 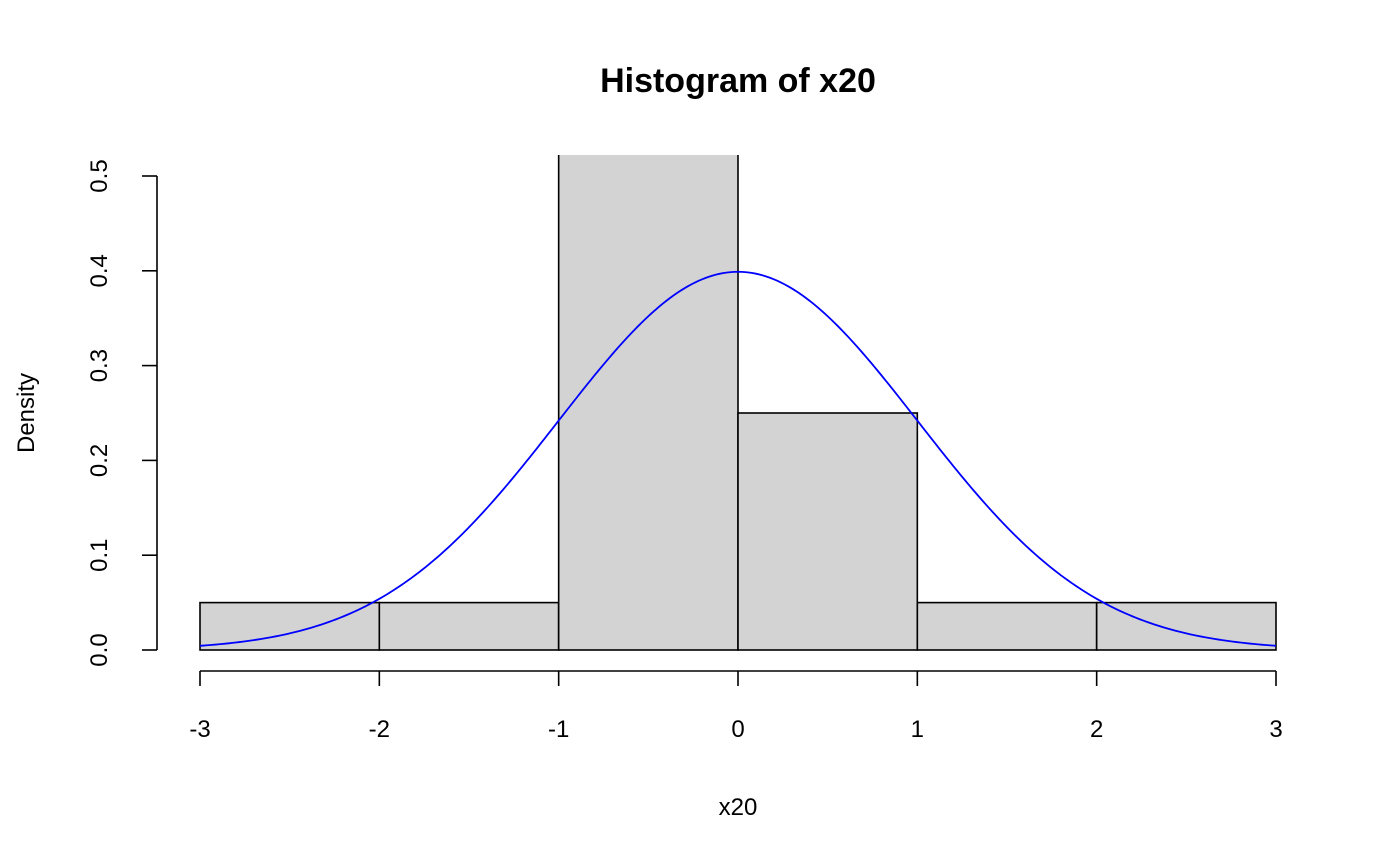 What do you see at coordinates (99, 555) in the screenshot?
I see `y-tick-label-2: 0.1` at bounding box center [99, 555].